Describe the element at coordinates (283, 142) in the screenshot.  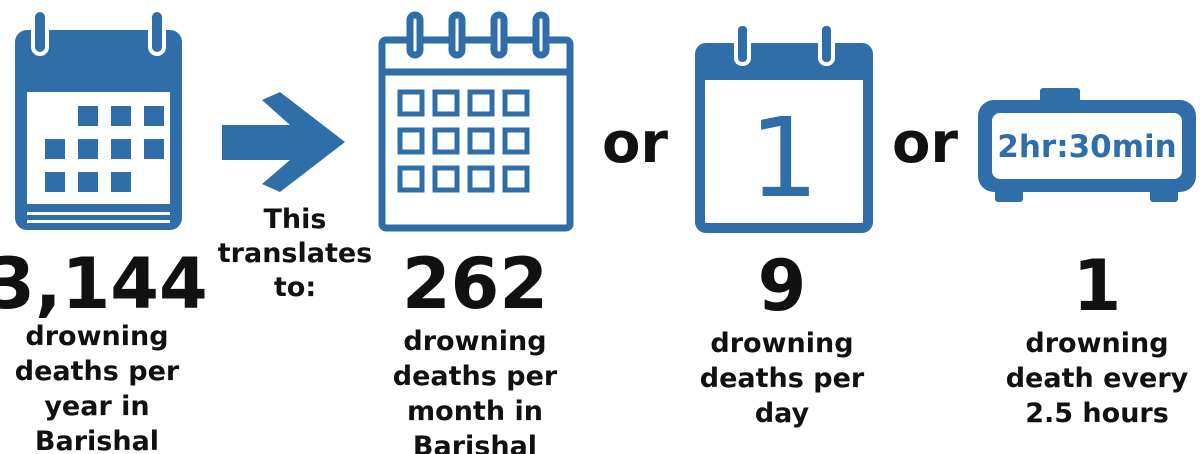
I see `arrow-icon` at that location.